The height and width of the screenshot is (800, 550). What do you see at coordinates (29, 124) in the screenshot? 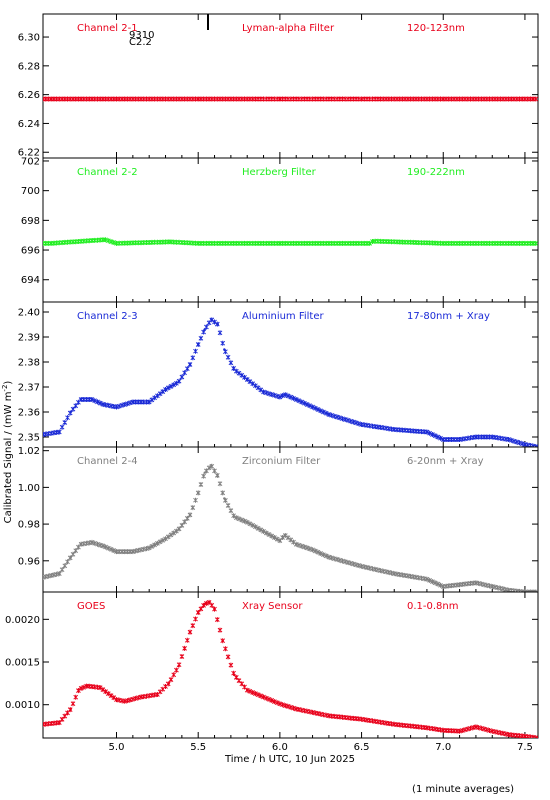
I see `y-tick-label: 6.24` at bounding box center [29, 124].